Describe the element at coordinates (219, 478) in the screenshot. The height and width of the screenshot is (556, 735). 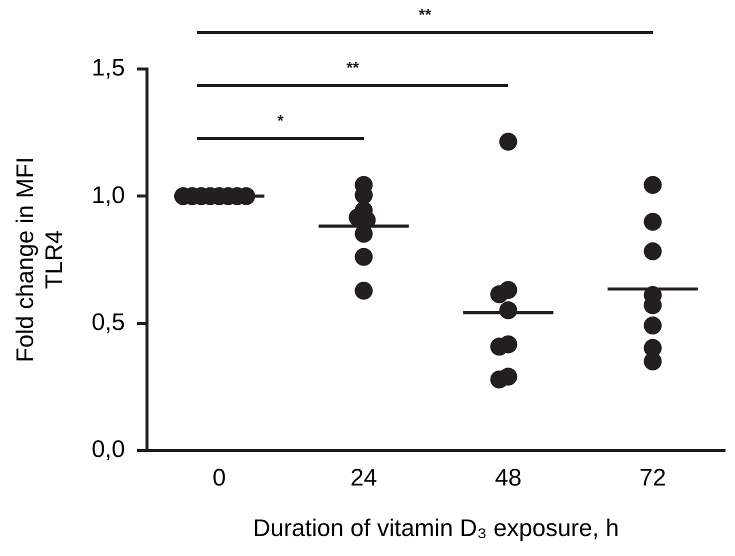
I see `x-tick-label: 0` at that location.